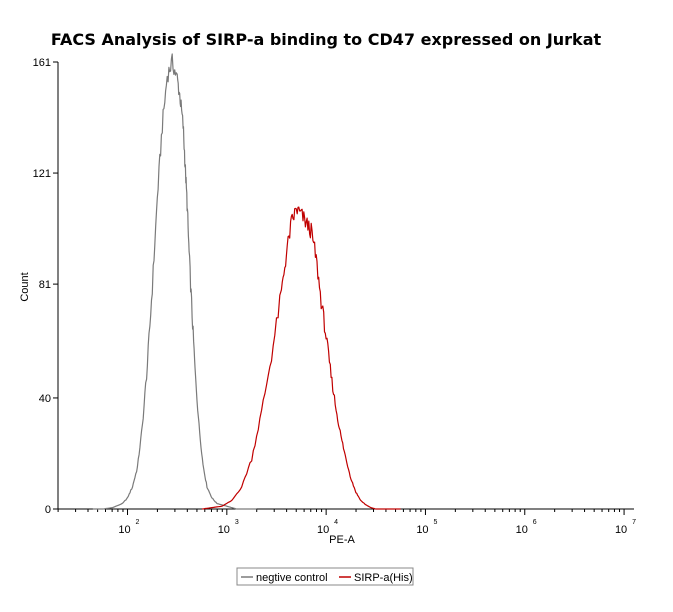  I want to click on y-axis-ticks: 0 40 81 121 161, so click(45, 286).